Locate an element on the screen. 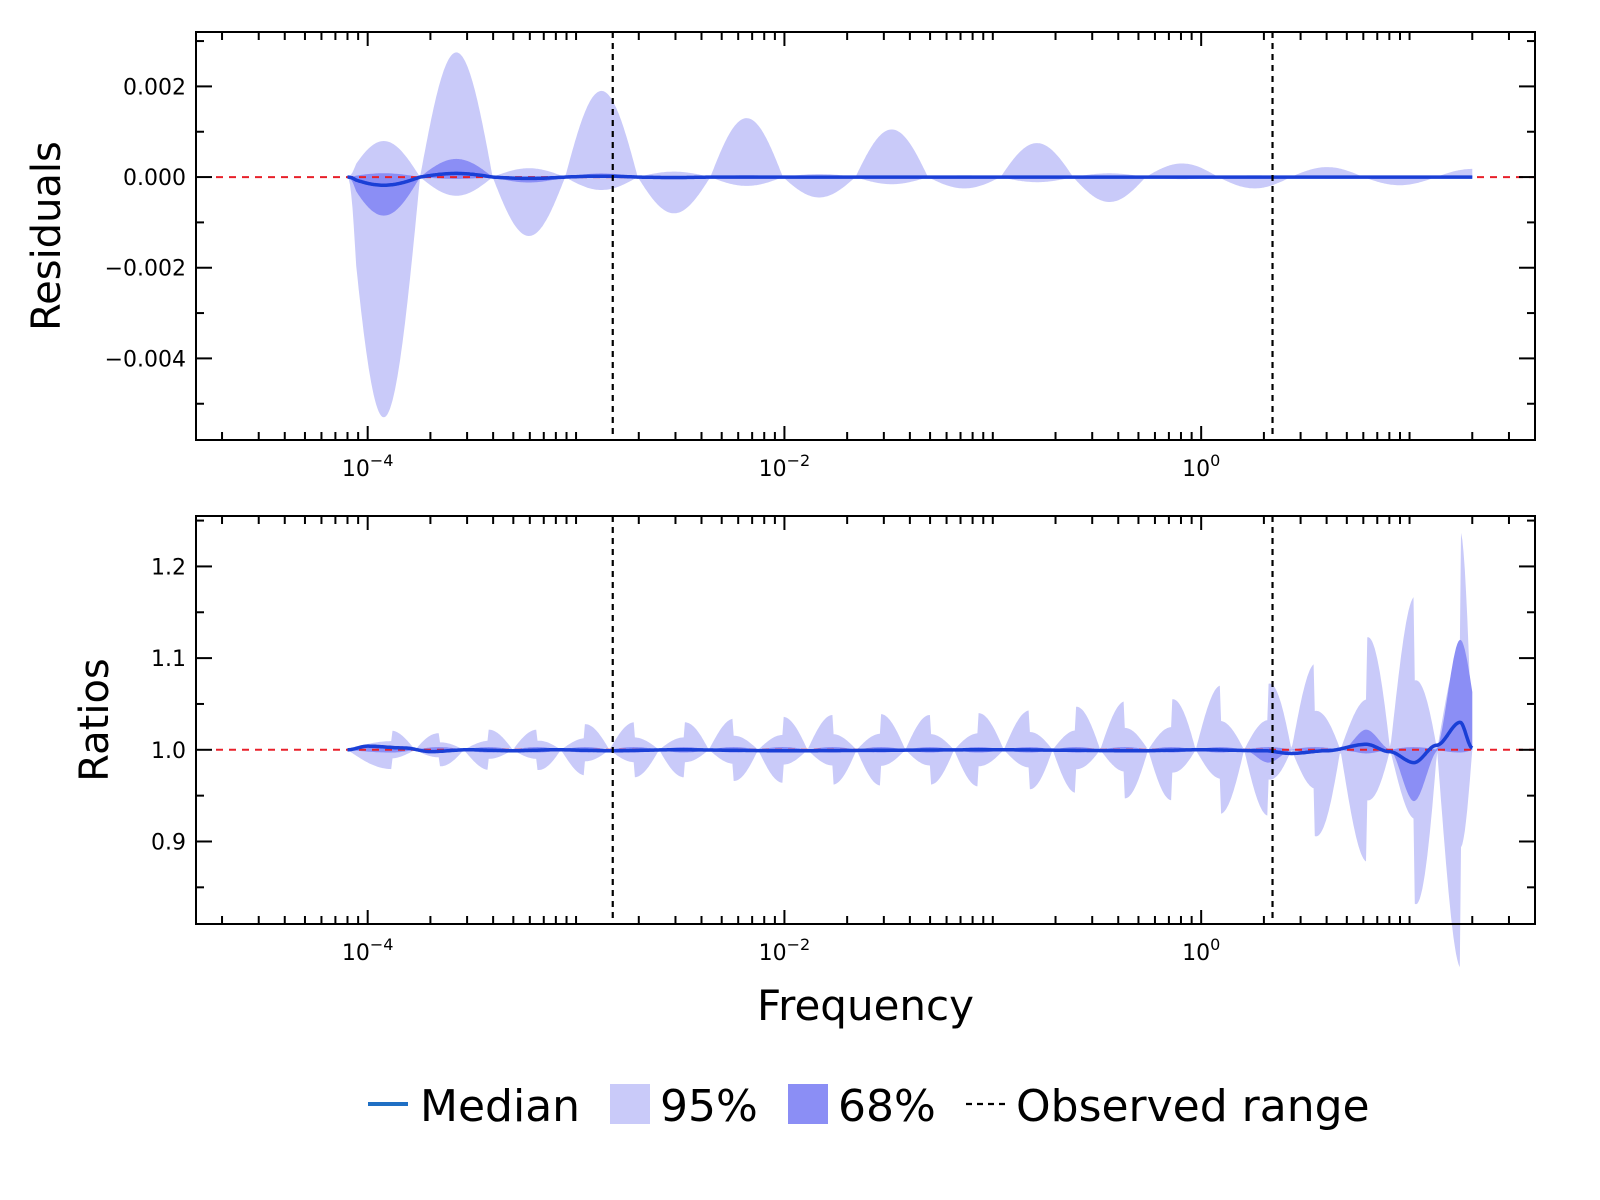 The height and width of the screenshot is (1200, 1600). residuals-x-tick-label: 10⁻² is located at coordinates (785, 466).